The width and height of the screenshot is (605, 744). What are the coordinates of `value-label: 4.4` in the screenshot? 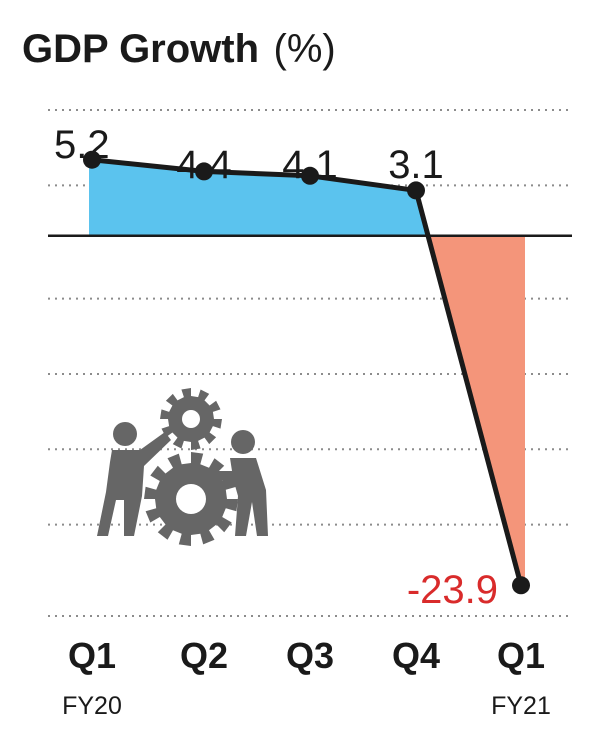 It's located at (204, 165).